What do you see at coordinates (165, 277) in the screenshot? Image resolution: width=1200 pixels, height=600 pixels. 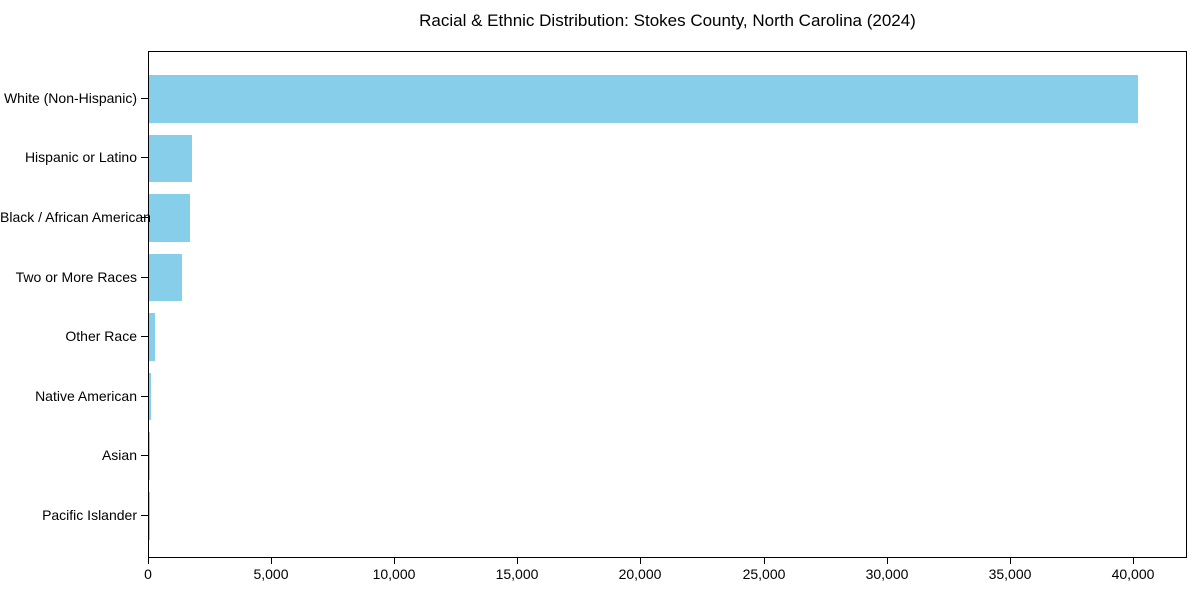 I see `bar-two-or-more-races` at bounding box center [165, 277].